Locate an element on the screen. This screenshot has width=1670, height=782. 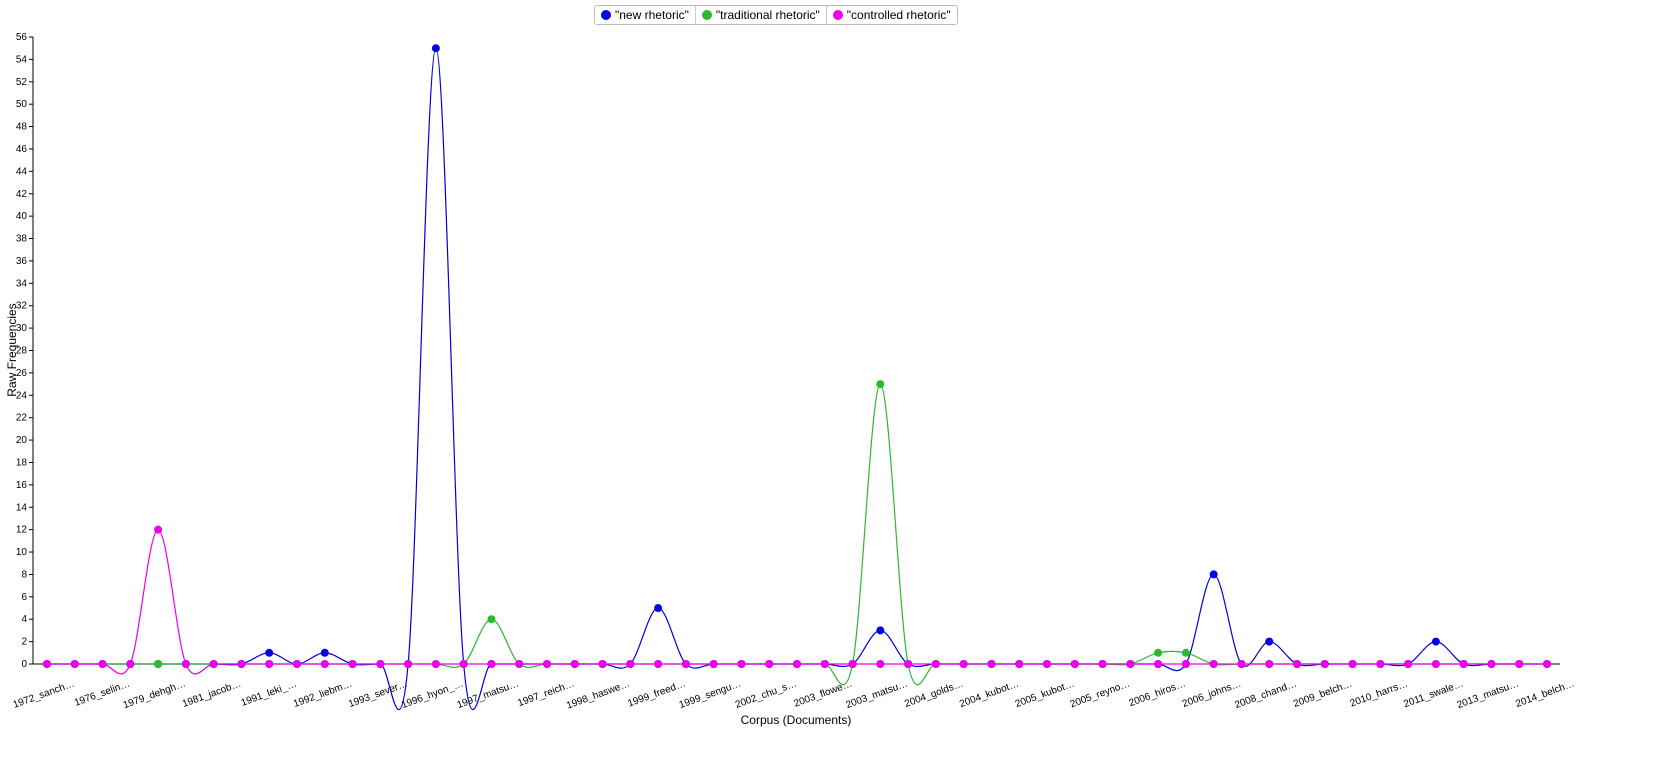
y-tick-label: 6 is located at coordinates (24, 597).